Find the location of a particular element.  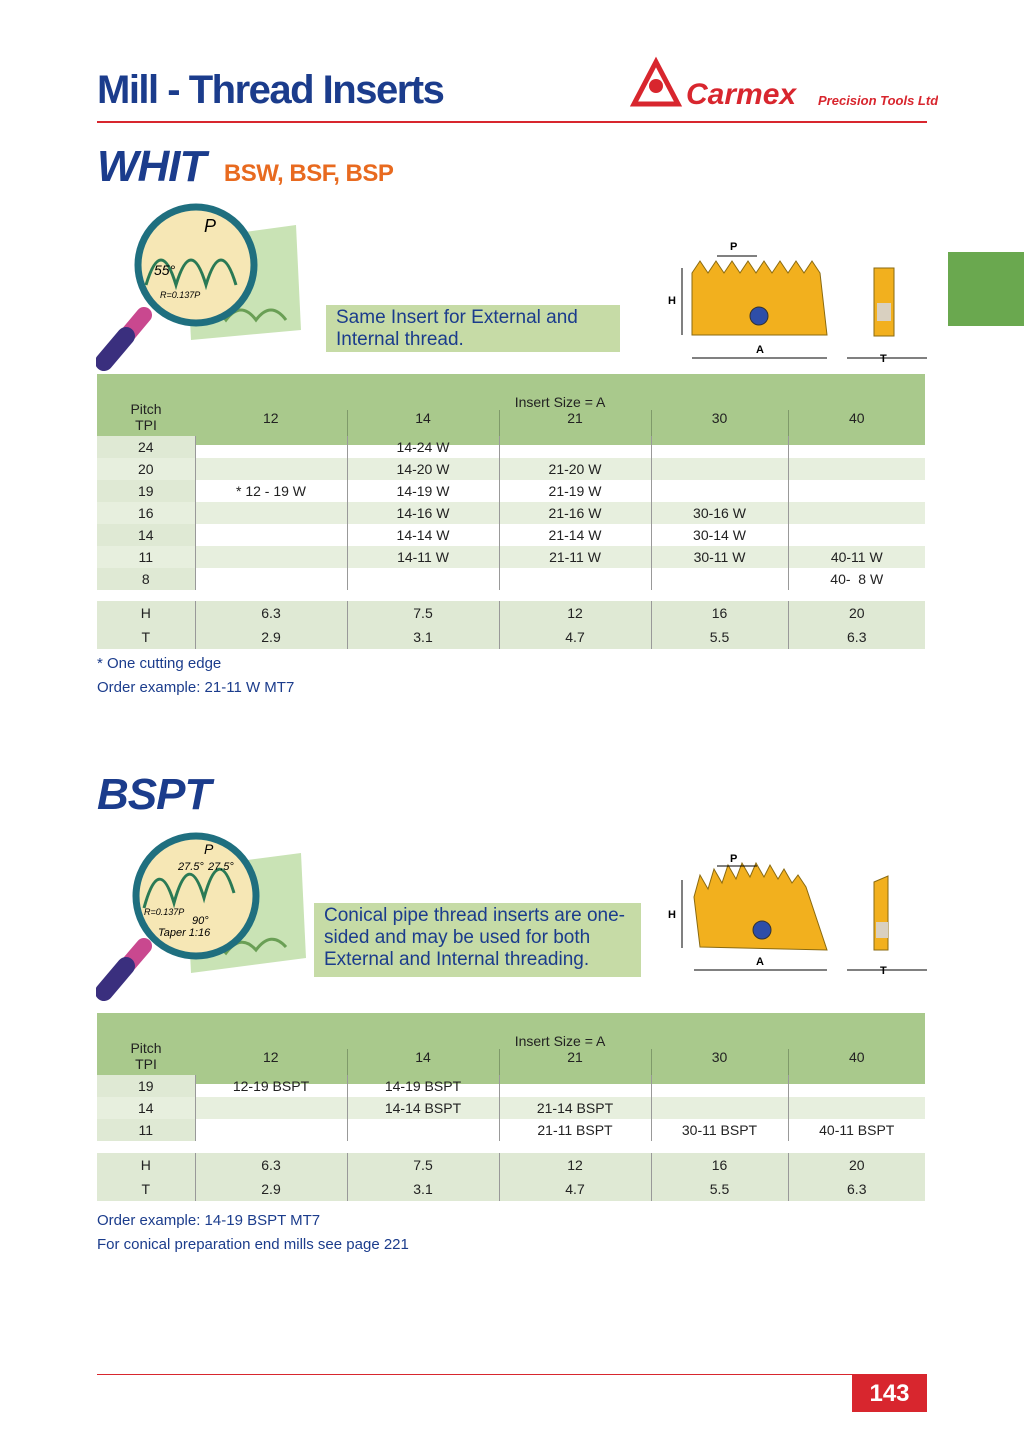

data-row: 11 21-11 BSPT 30-11 BSPT 40-11 BSPT is located at coordinates (511, 1130).